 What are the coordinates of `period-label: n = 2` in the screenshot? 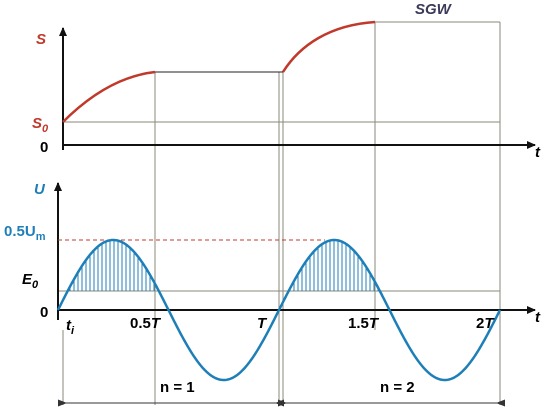 It's located at (397, 387).